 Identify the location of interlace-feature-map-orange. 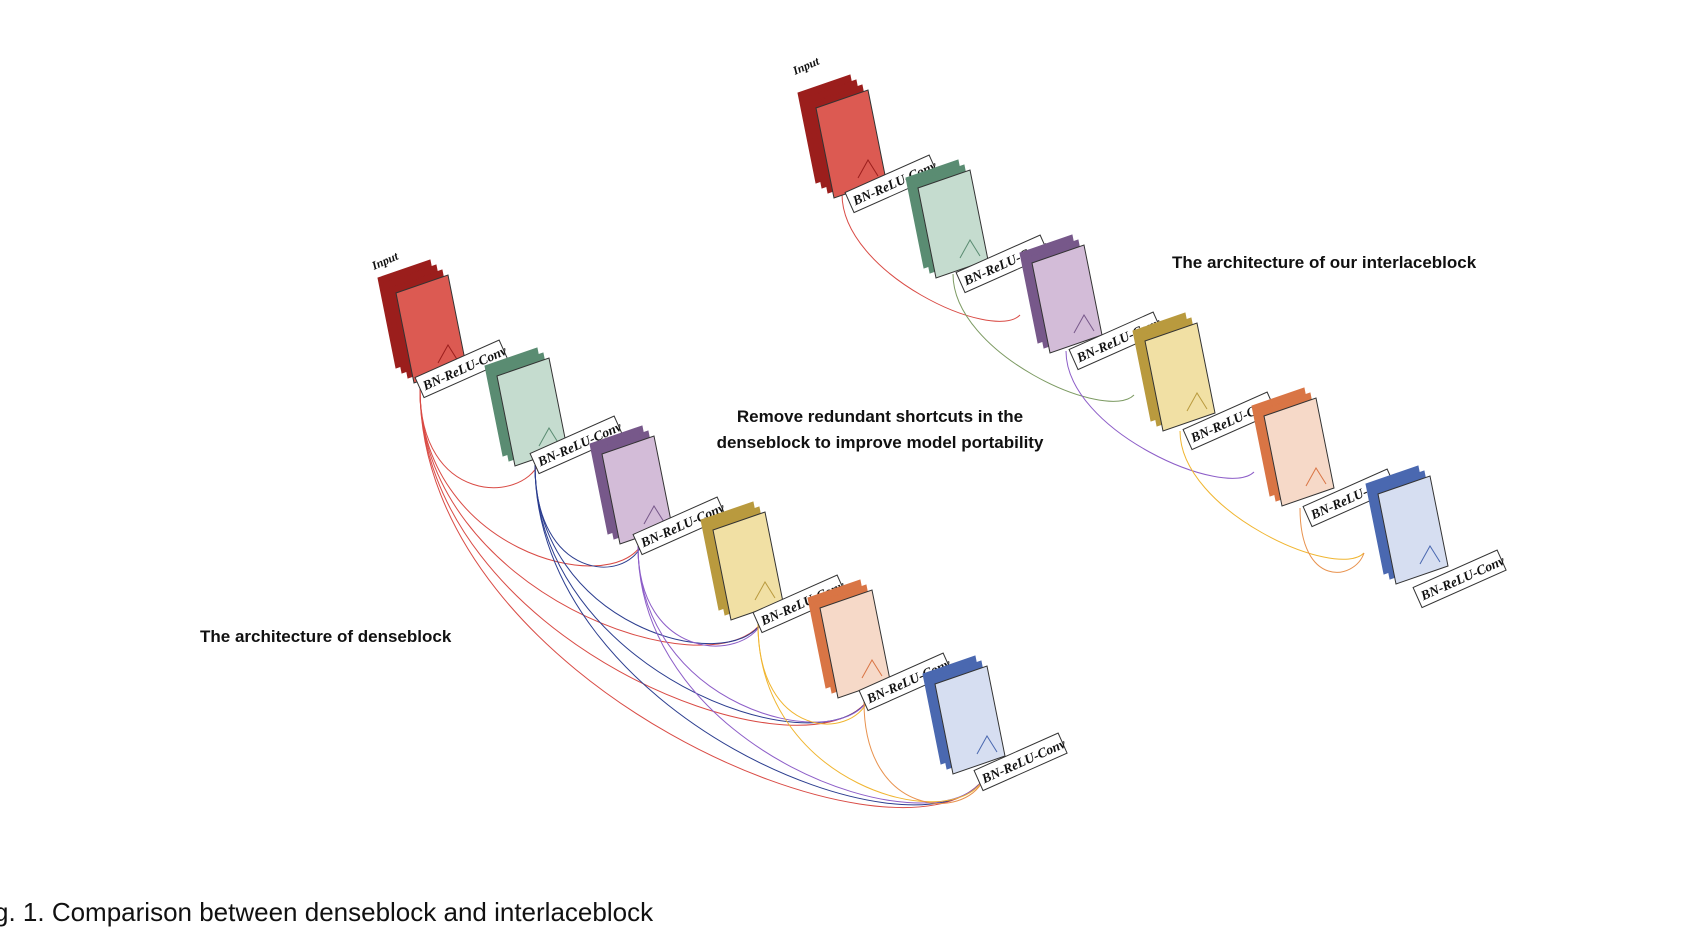
(1293, 447).